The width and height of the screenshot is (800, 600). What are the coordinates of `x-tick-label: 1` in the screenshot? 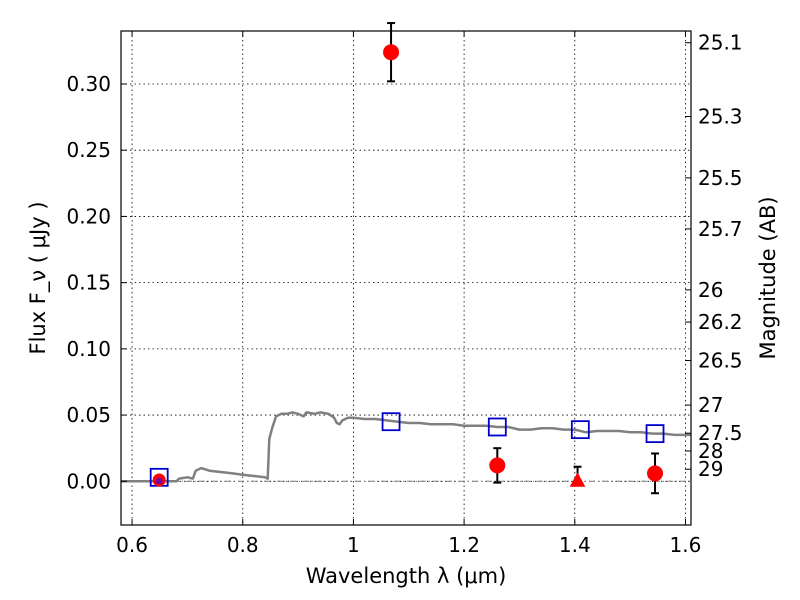 It's located at (353, 545).